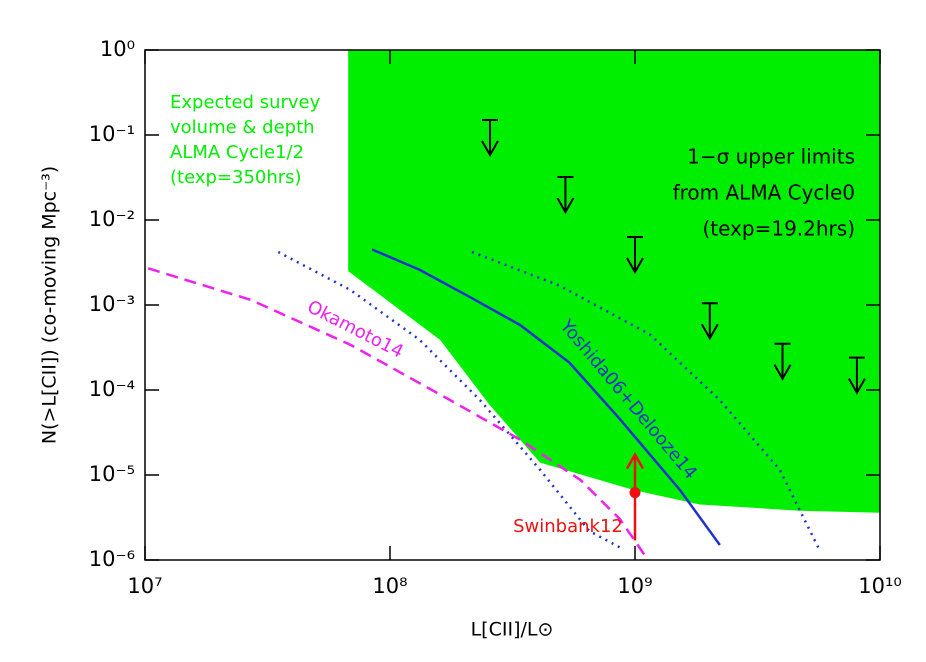 This screenshot has height=662, width=926. I want to click on annotation: (texp=350hrs), so click(236, 177).